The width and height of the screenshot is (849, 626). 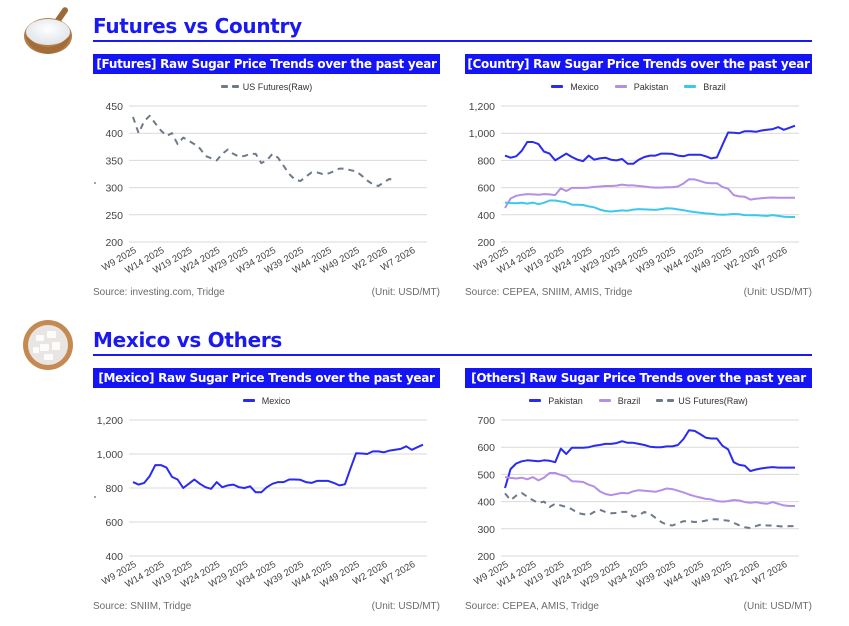 I want to click on rock-sugar-bowl-icon, so click(x=50, y=345).